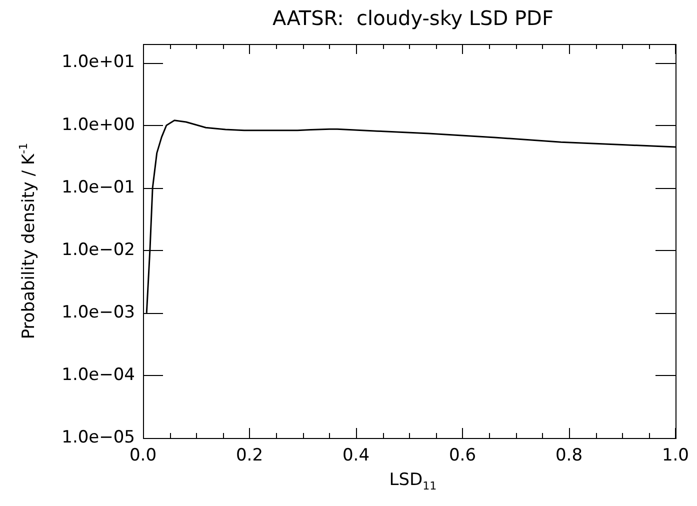 Image resolution: width=697 pixels, height=506 pixels. What do you see at coordinates (98, 312) in the screenshot?
I see `y-tick-label: 1.0e−03` at bounding box center [98, 312].